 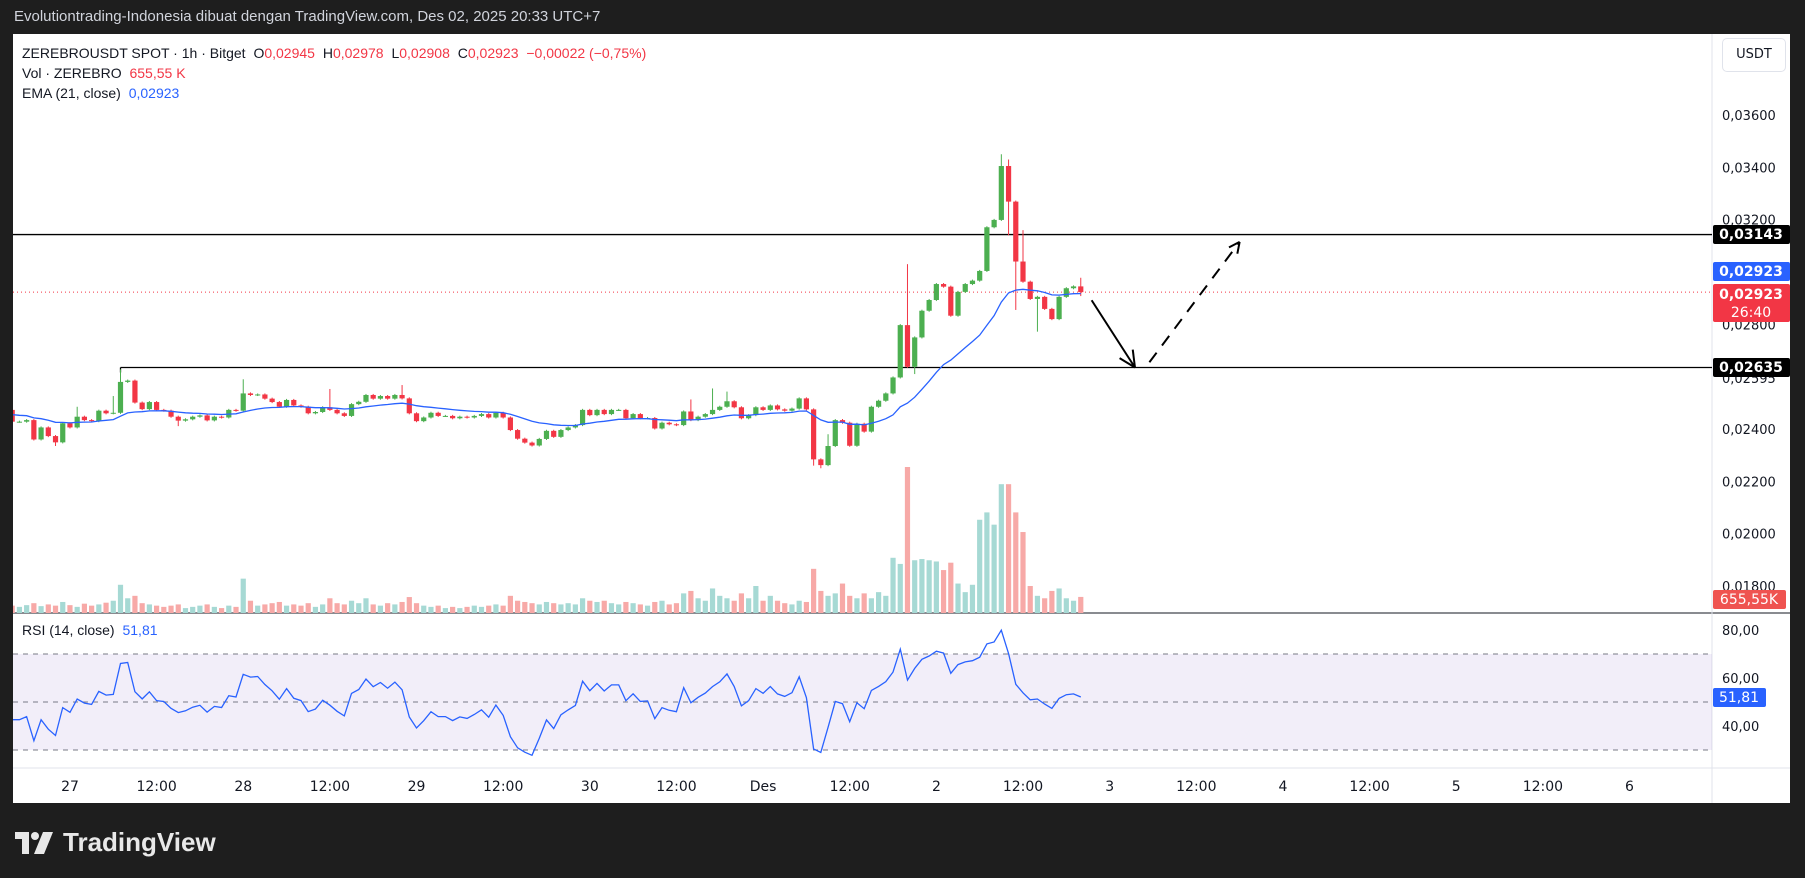 I want to click on close-value: 0,02923, so click(x=493, y=53).